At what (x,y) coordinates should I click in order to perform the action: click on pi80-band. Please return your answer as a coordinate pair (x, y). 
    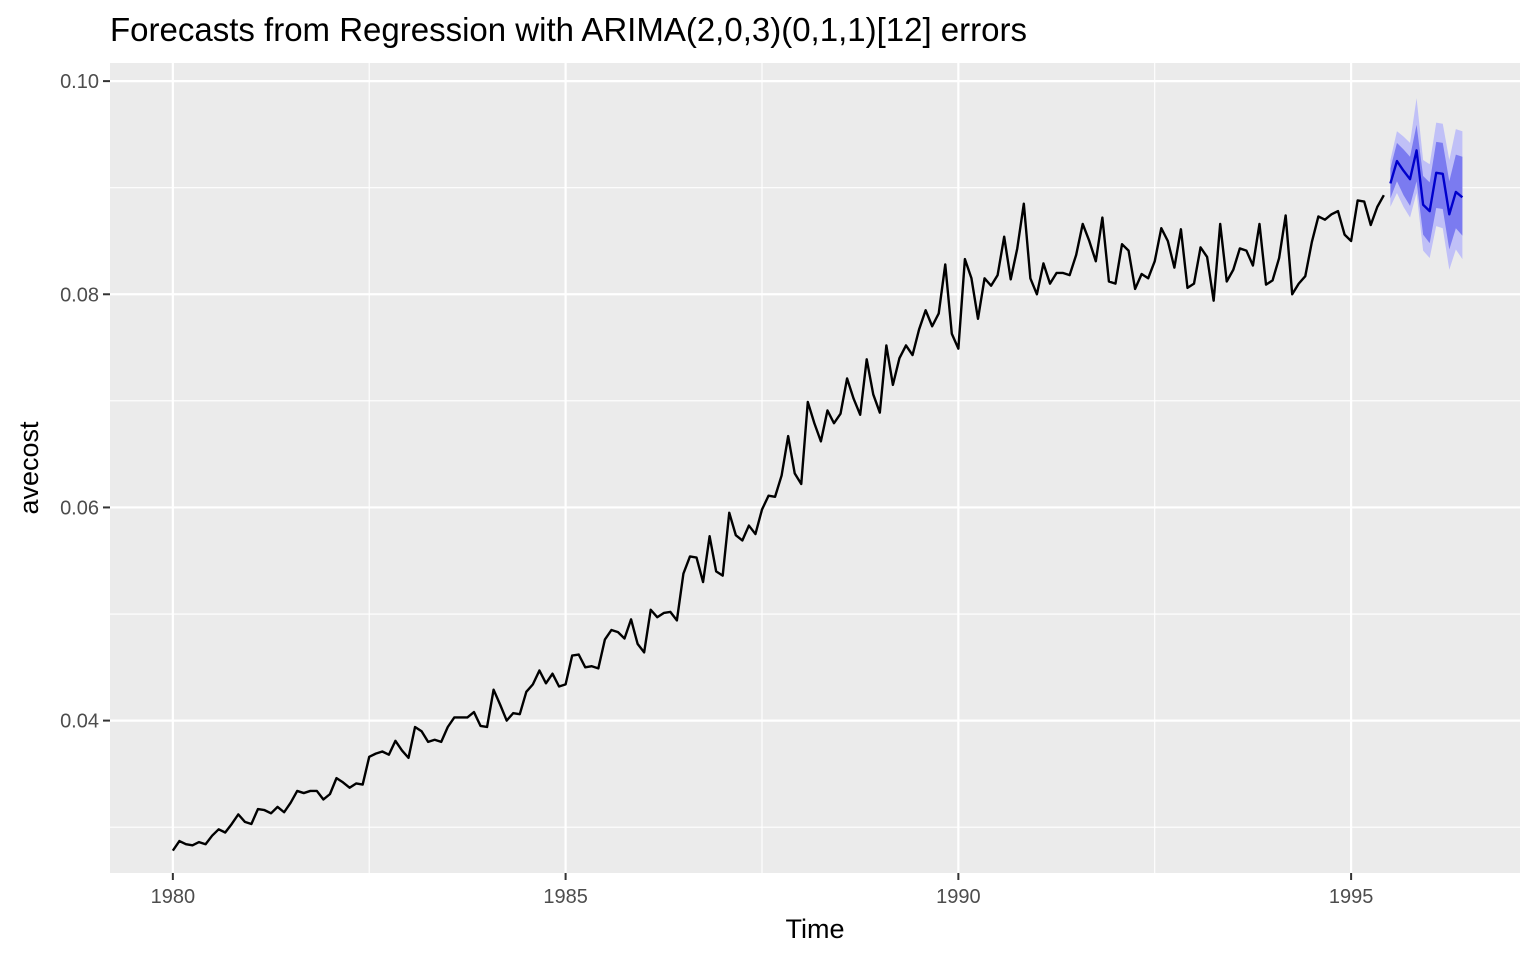
    Looking at the image, I should click on (1426, 187).